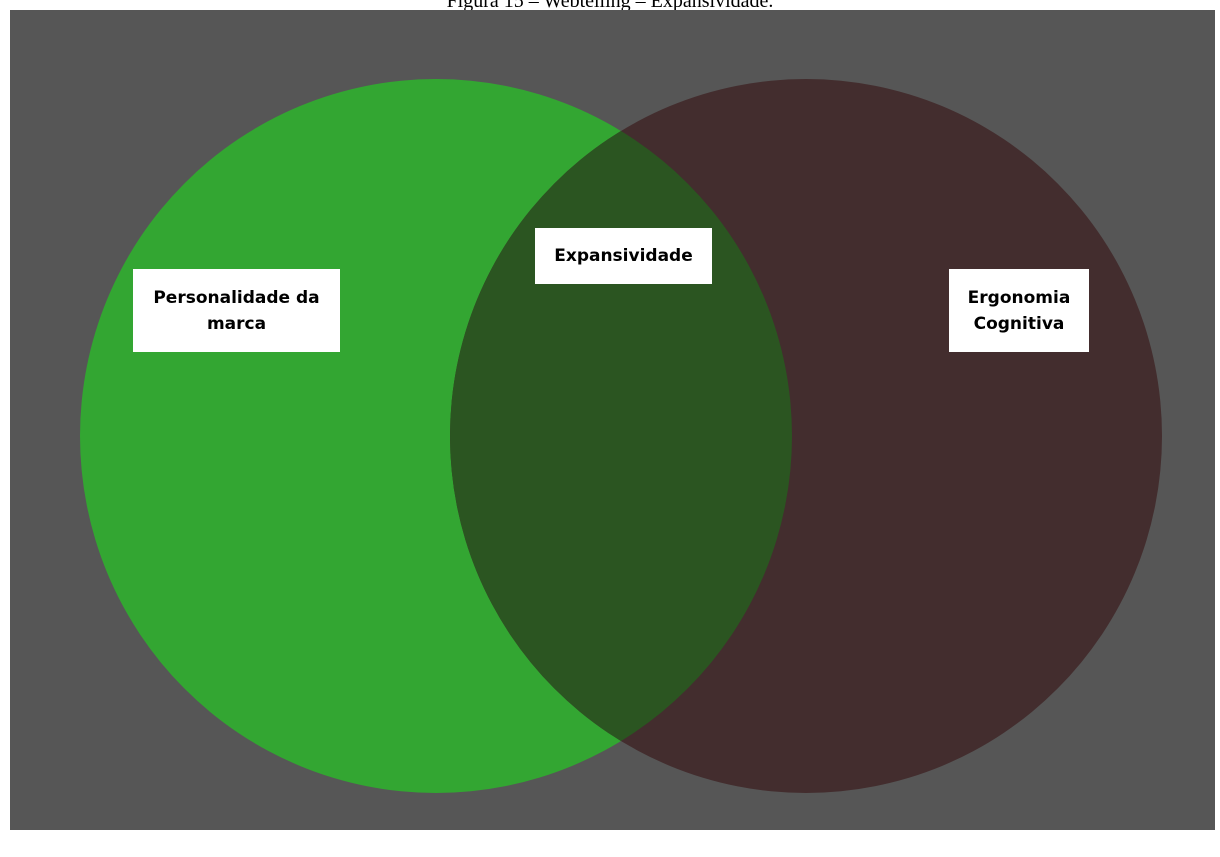 This screenshot has width=1220, height=857. Describe the element at coordinates (236, 310) in the screenshot. I see `set-label-personalidade-da-marca: Personalidade da marca` at that location.